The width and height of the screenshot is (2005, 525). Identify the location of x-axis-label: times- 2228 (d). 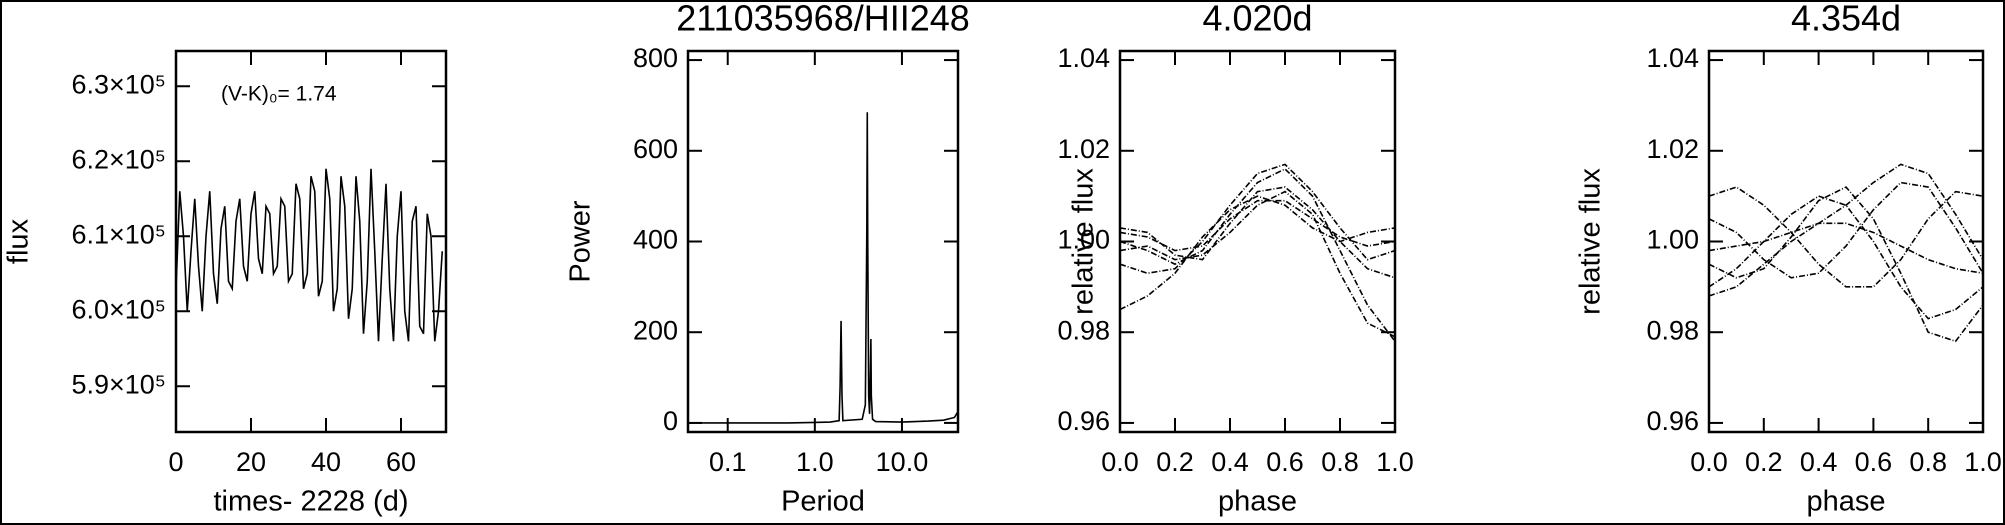
(310, 502).